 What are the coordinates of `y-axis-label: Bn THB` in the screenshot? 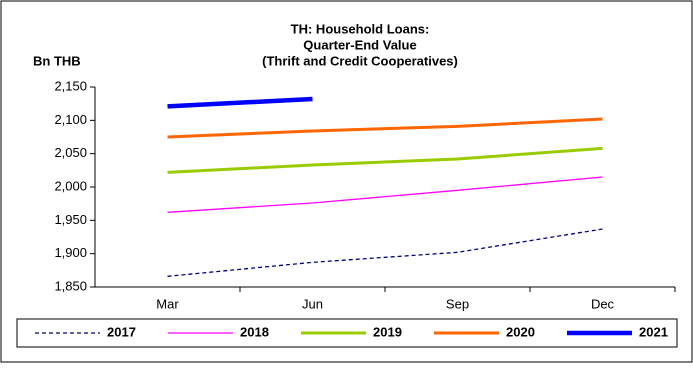 It's located at (57, 60).